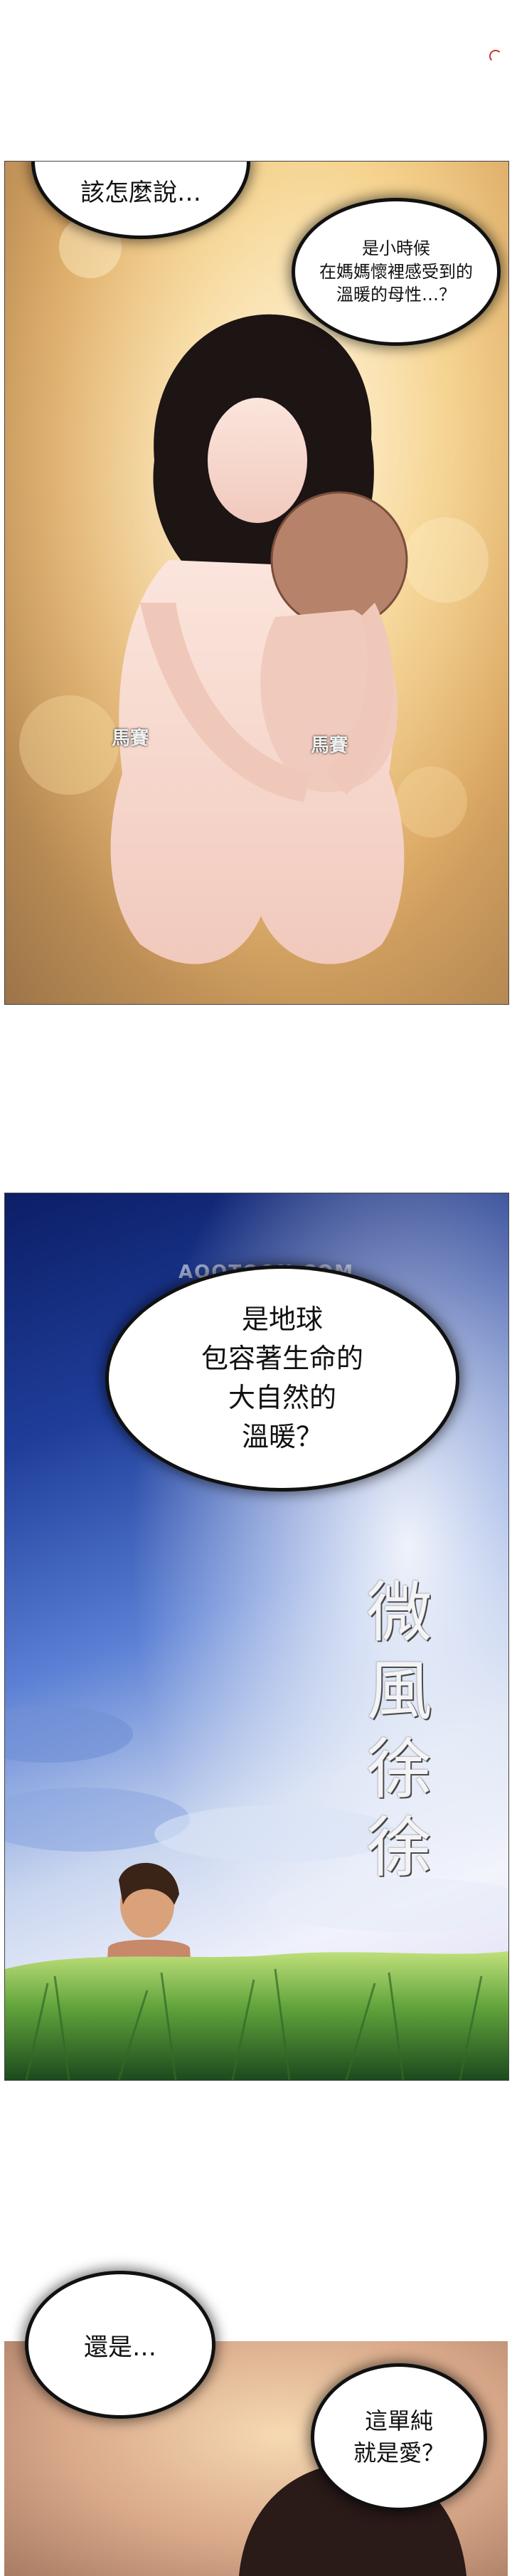  Describe the element at coordinates (399, 2437) in the screenshot. I see `speech-bubble-just-love: 這單純 就是愛？` at that location.